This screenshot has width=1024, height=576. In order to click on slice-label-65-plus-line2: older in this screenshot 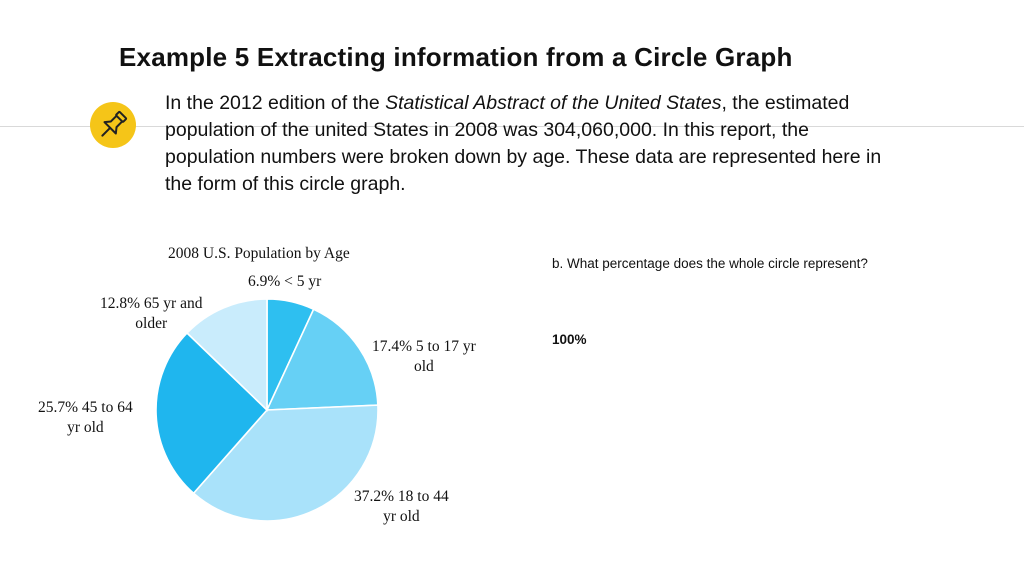, I will do `click(151, 323)`.